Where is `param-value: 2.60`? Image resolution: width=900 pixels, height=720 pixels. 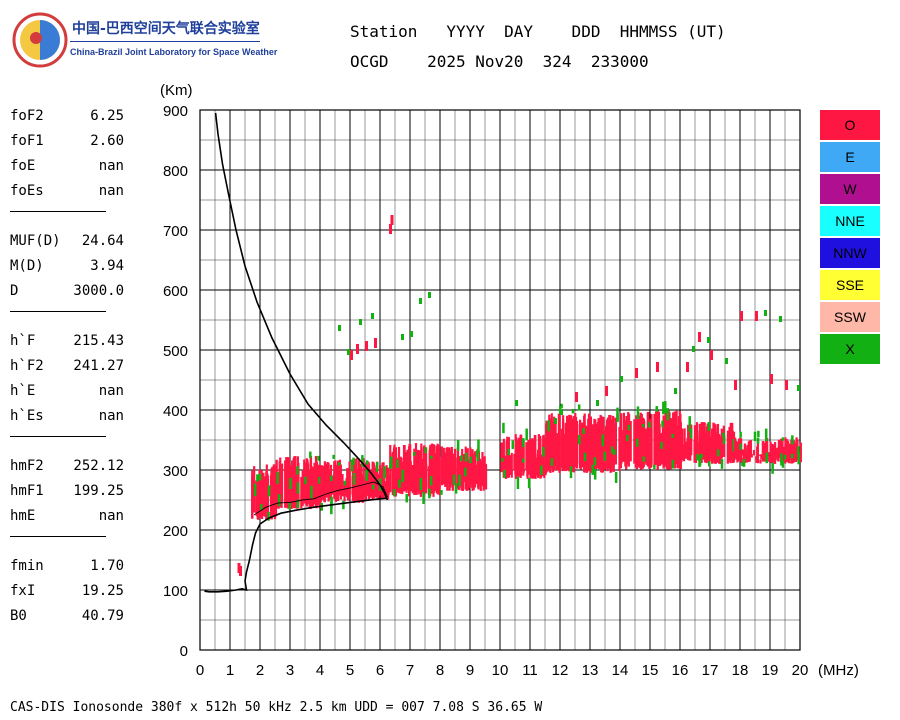
param-value: 2.60 is located at coordinates (107, 141).